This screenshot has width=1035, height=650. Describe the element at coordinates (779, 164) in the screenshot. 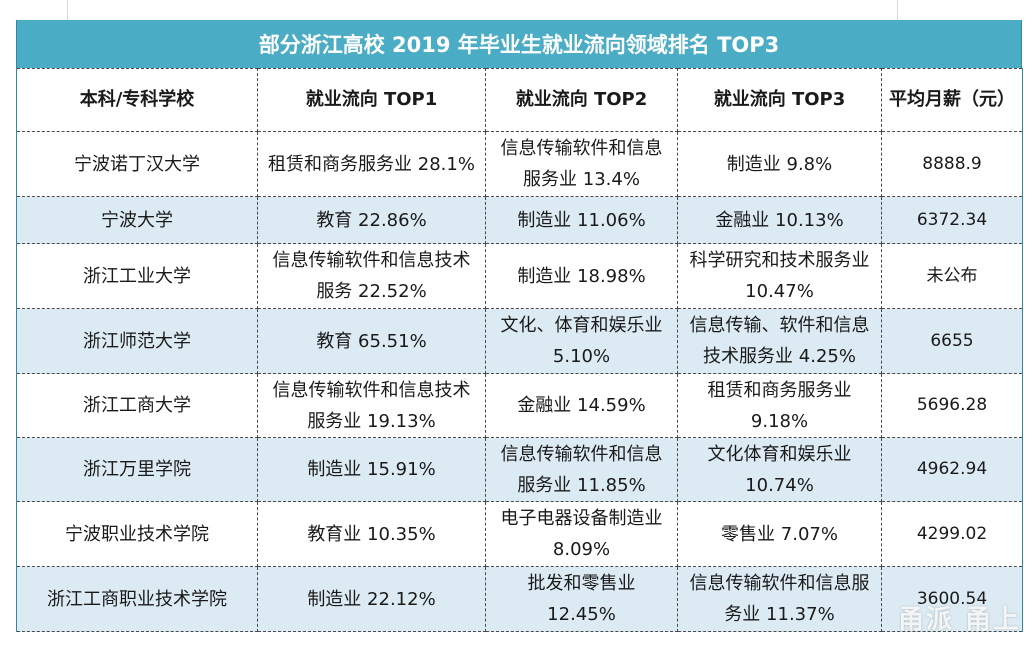

I see `top3-cell: 制造业 9.8%` at that location.